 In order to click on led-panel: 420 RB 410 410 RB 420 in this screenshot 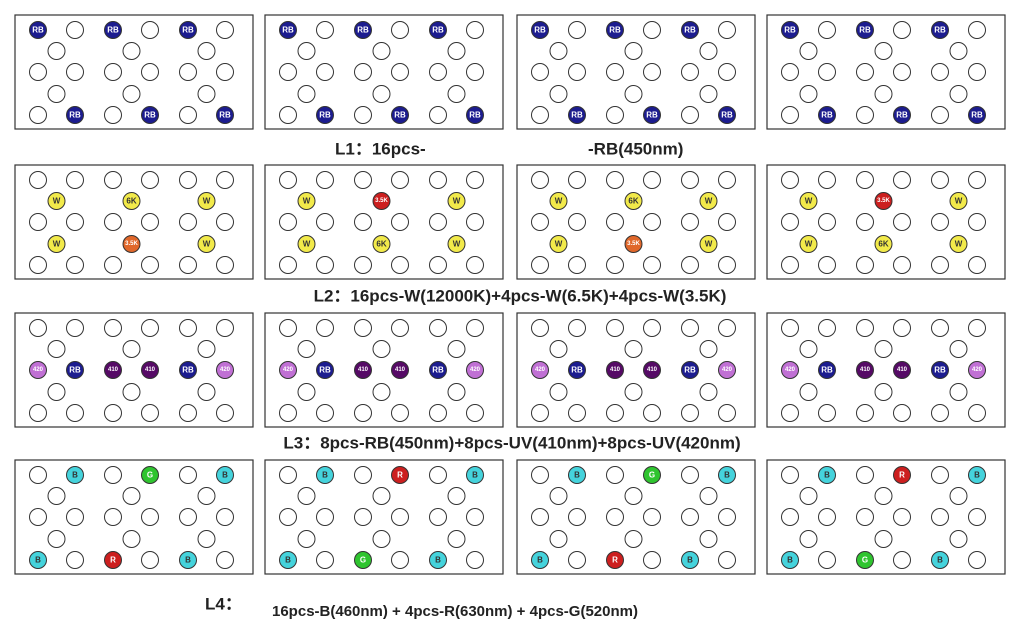, I will do `click(384, 370)`.